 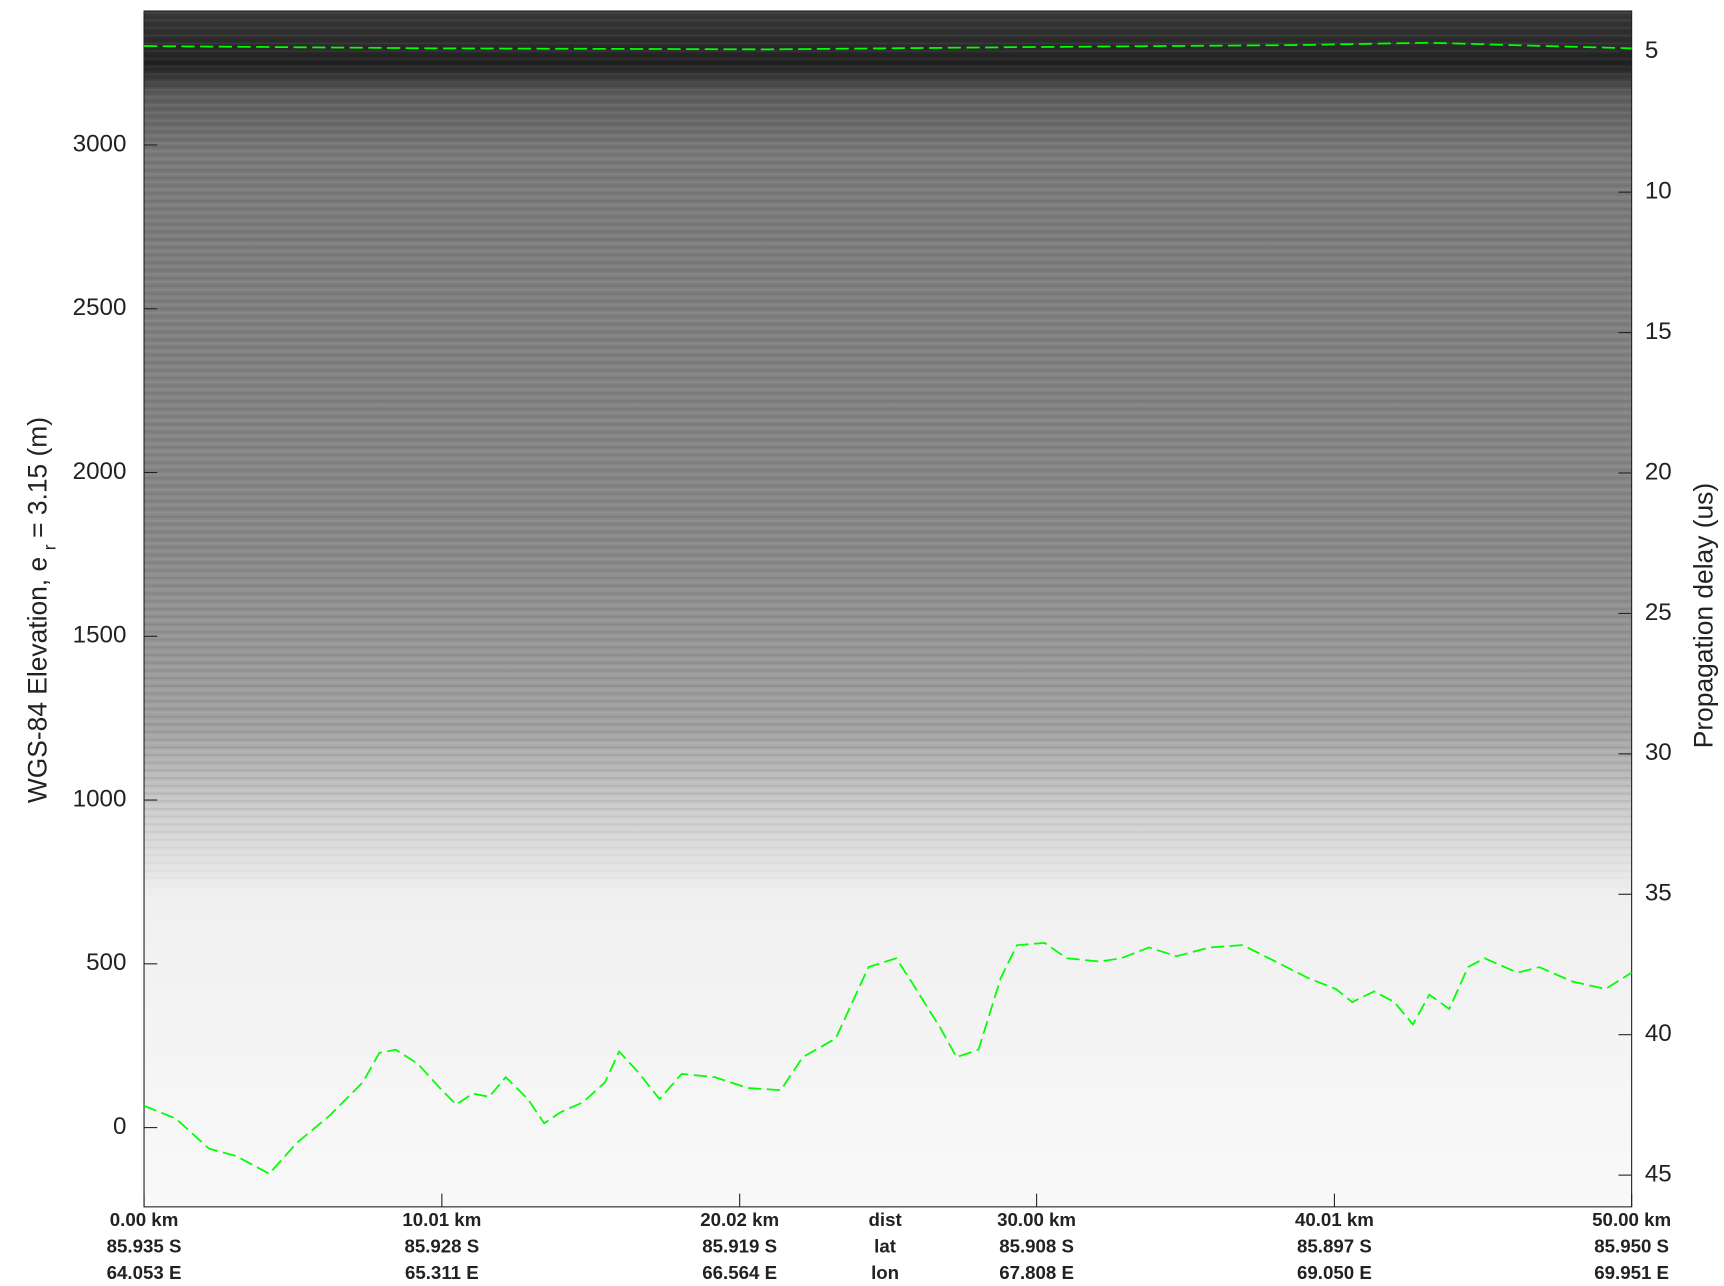 What do you see at coordinates (49, 547) in the screenshot?
I see `y-label-sub: r` at bounding box center [49, 547].